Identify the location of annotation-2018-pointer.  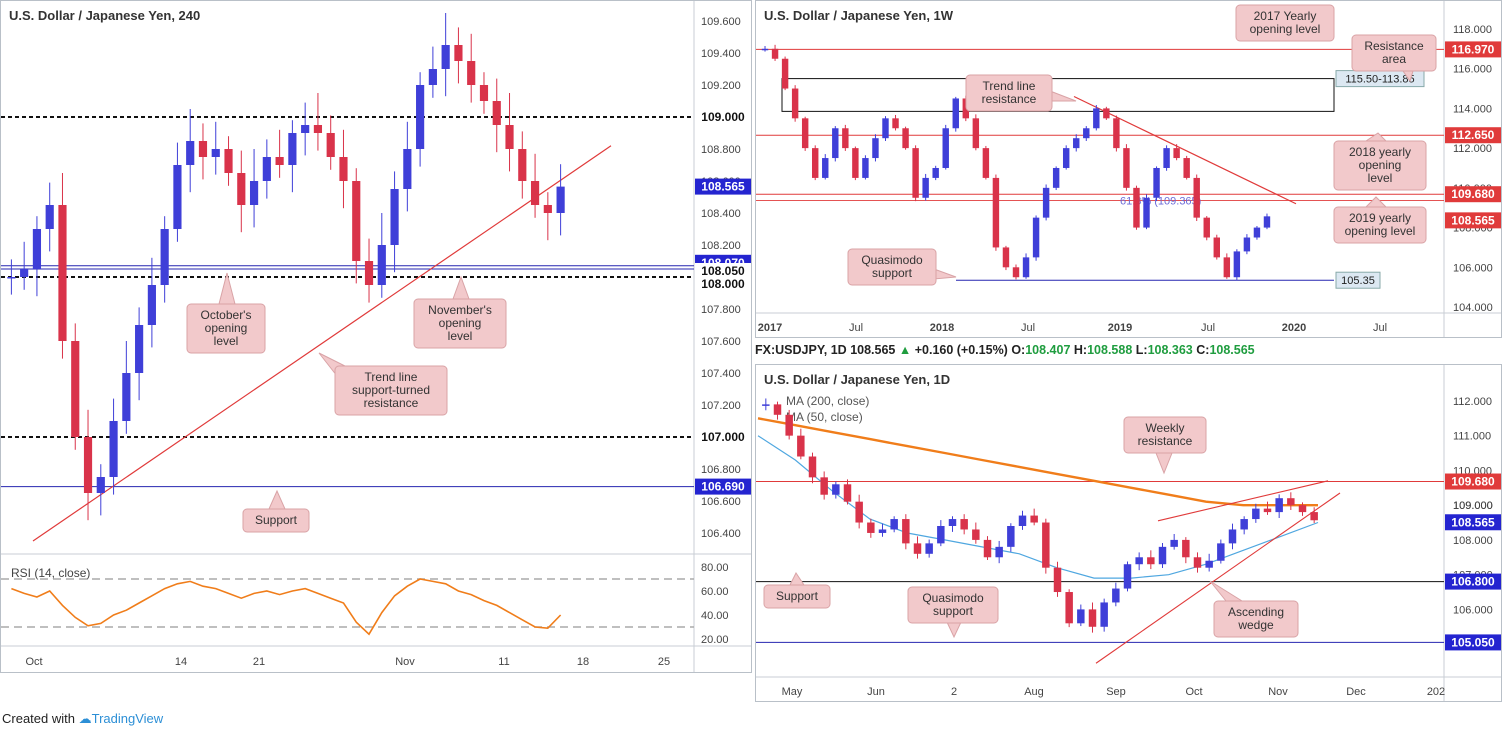
(1376, 137).